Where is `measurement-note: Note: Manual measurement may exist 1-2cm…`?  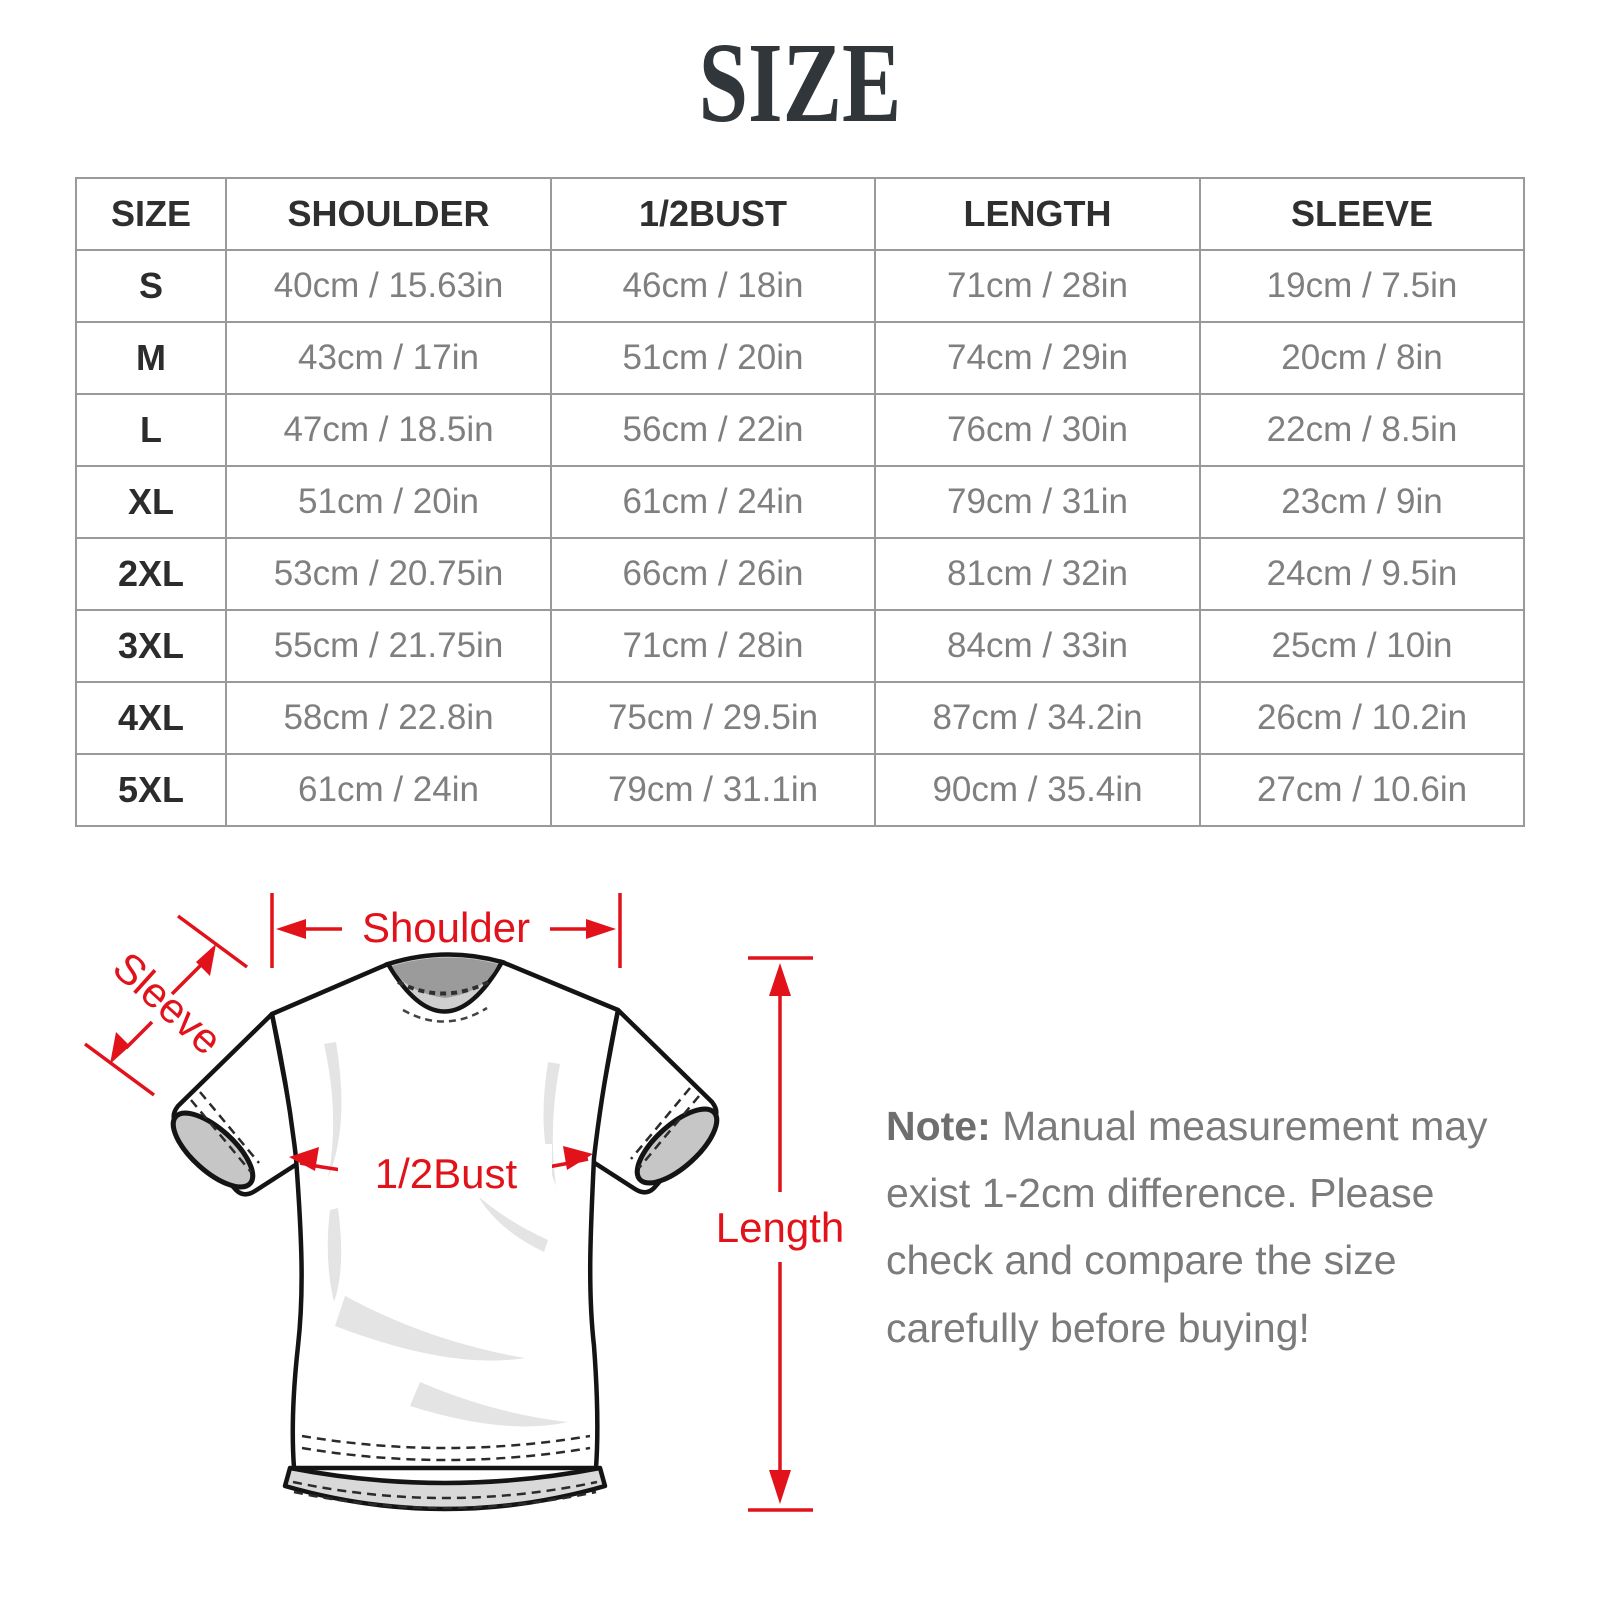 measurement-note: Note: Manual measurement may exist 1-2cm… is located at coordinates (1192, 1227).